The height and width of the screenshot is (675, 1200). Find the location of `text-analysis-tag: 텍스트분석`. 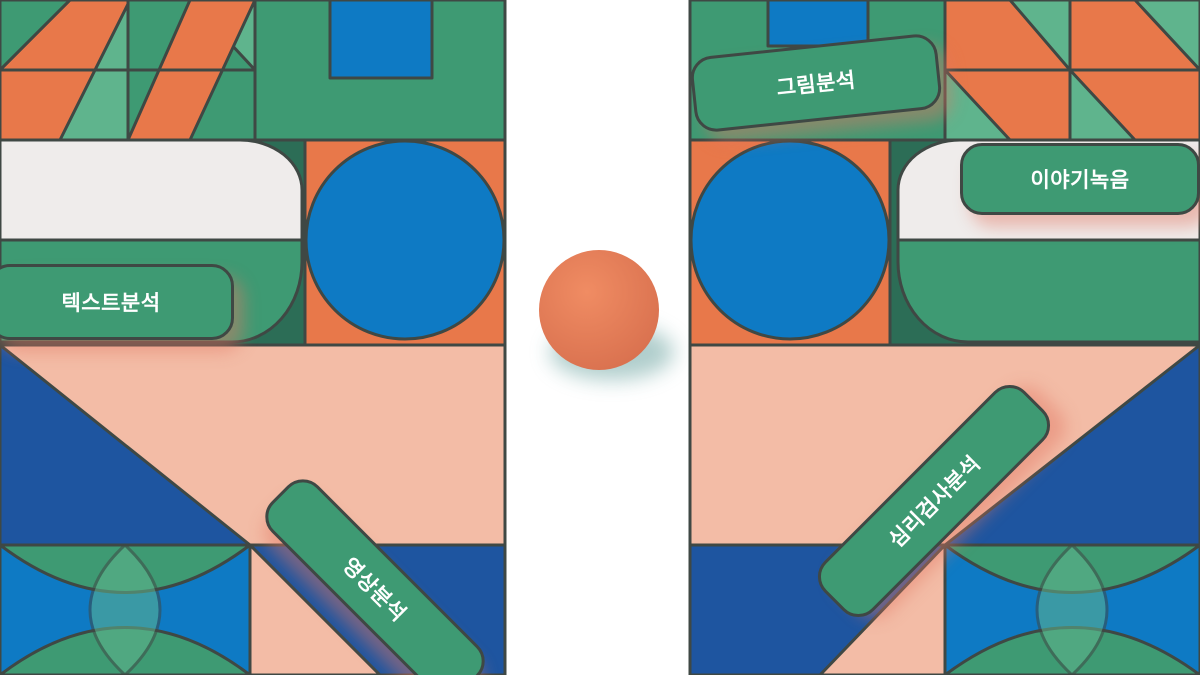

text-analysis-tag: 텍스트분석 is located at coordinates (117, 302).